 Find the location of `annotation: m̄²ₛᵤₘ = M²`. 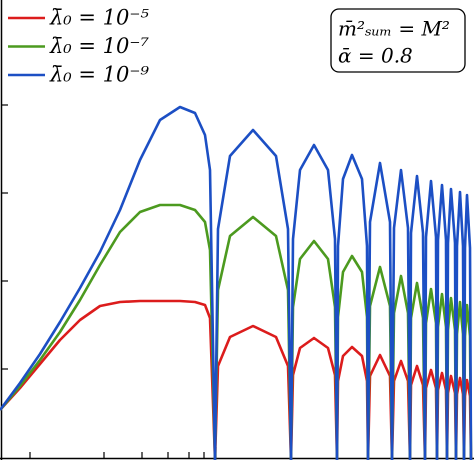

annotation: m̄²ₛᵤₘ = M² is located at coordinates (394, 29).